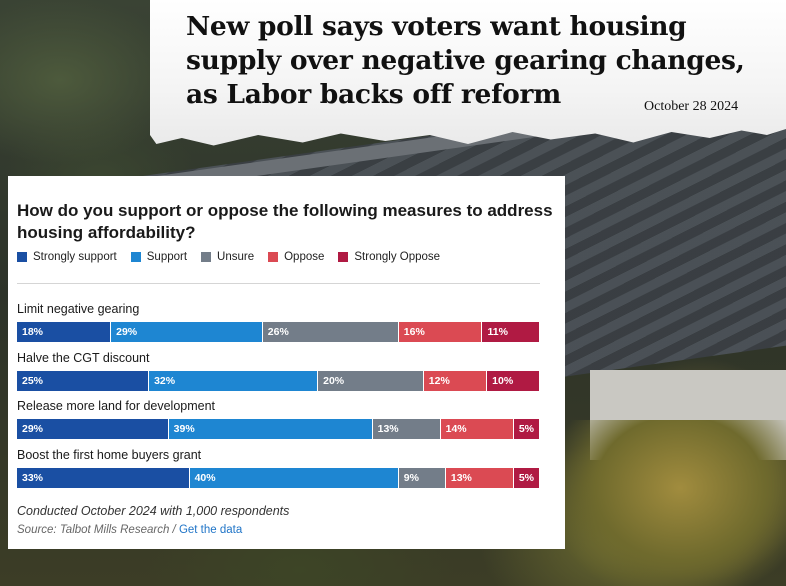 The height and width of the screenshot is (586, 786). Describe the element at coordinates (304, 257) in the screenshot. I see `legend-label: Oppose` at that location.